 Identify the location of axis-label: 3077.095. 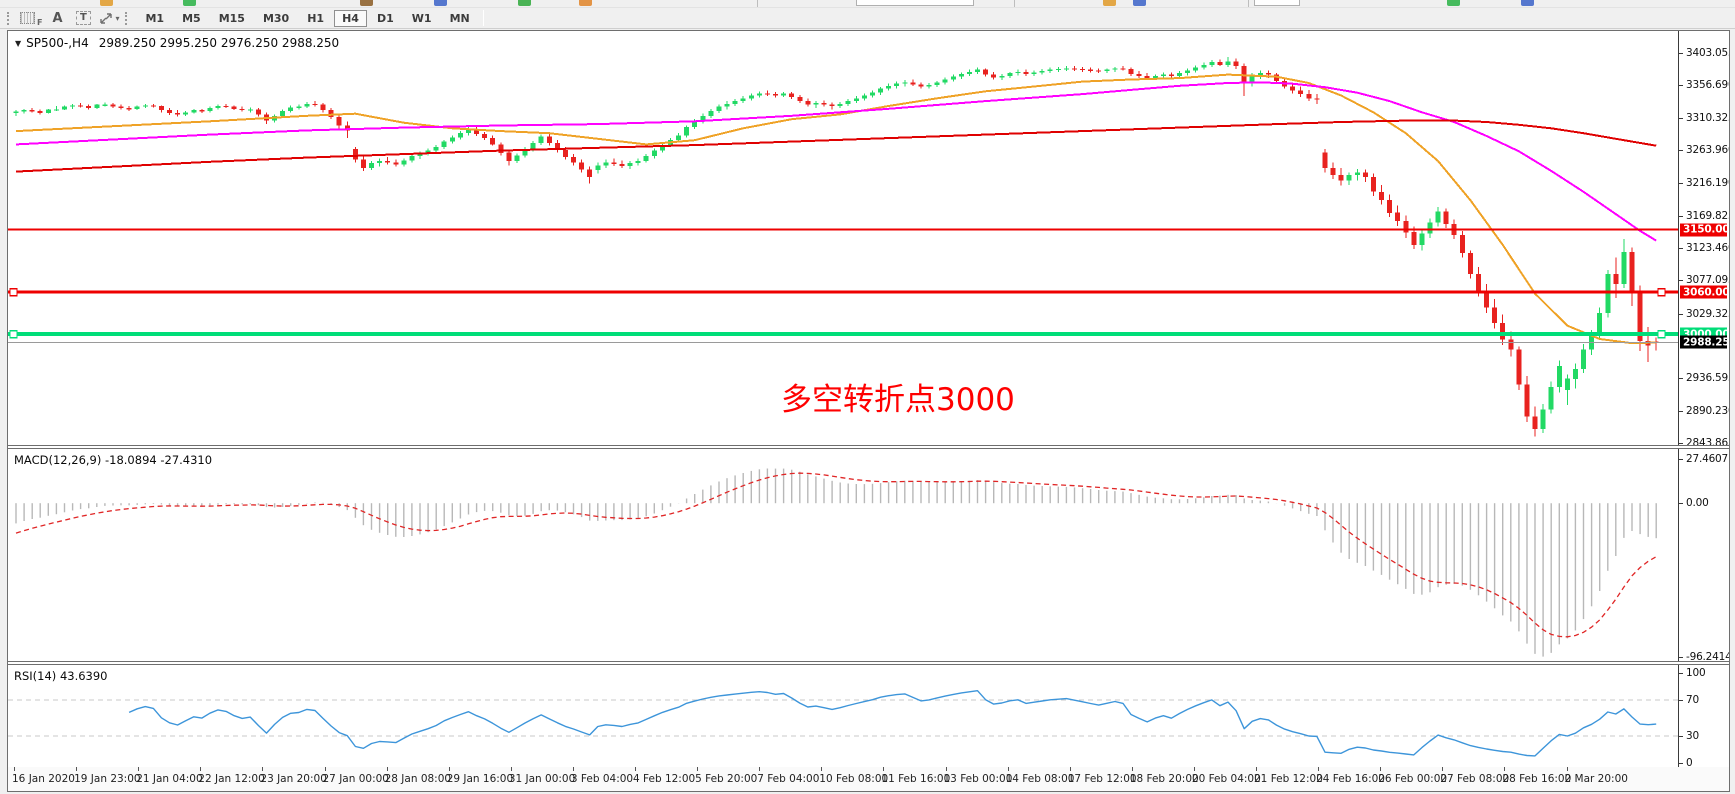
(1707, 280).